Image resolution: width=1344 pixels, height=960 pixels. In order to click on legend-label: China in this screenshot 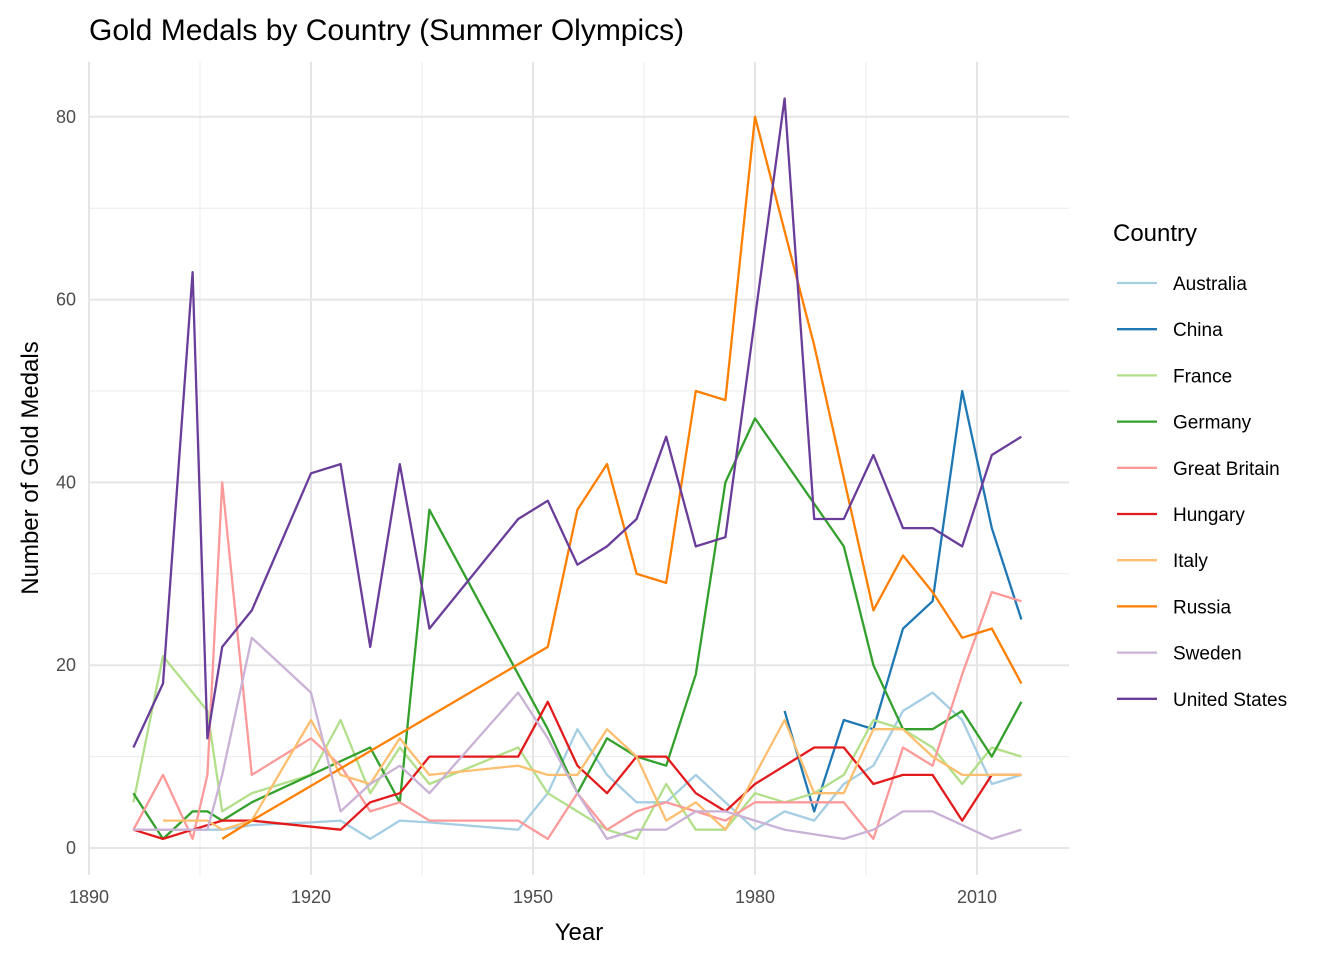, I will do `click(1198, 330)`.